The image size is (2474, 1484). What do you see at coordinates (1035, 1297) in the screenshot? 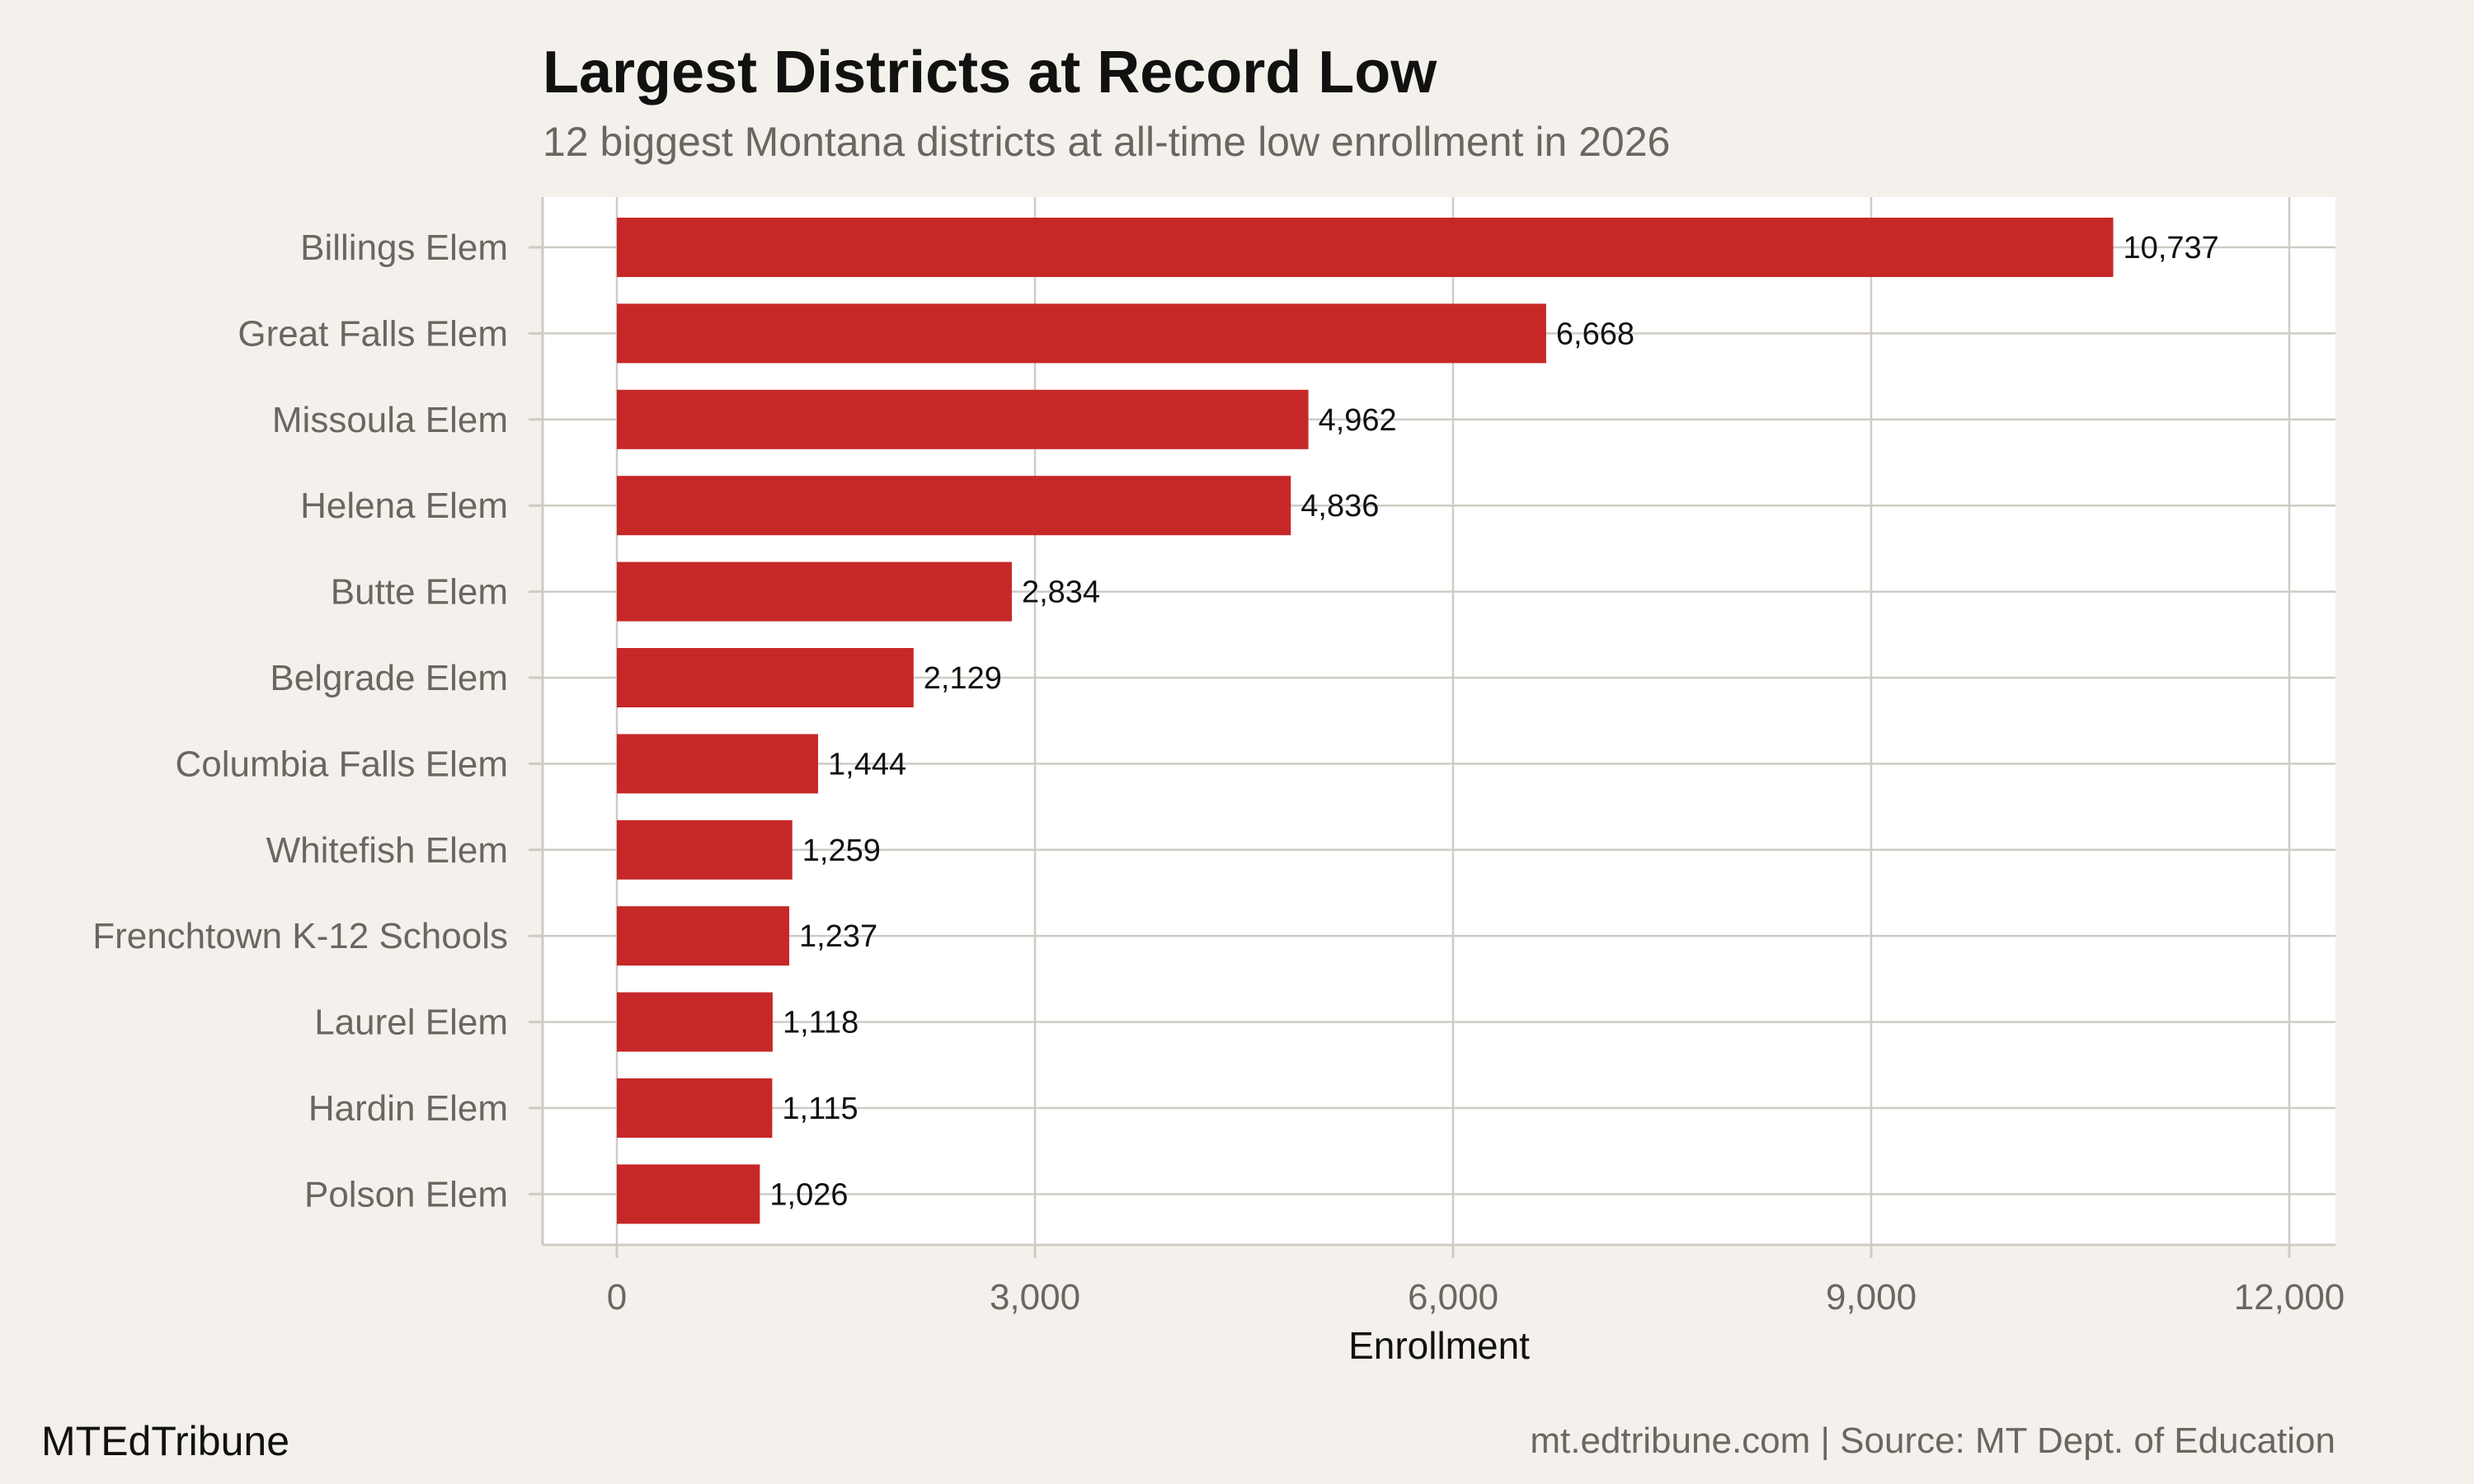
I see `x-tick-label: 3,000` at bounding box center [1035, 1297].